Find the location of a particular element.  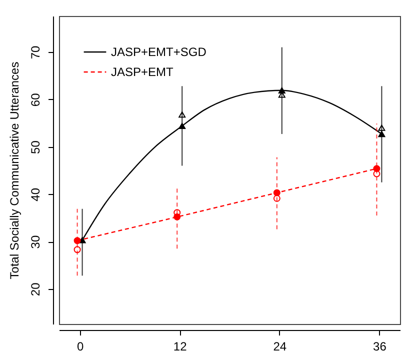

y-tick-label: 30 is located at coordinates (35, 242).